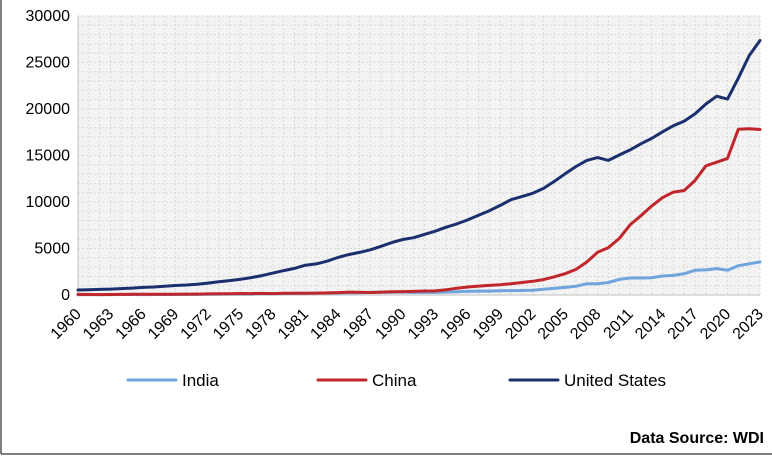 The width and height of the screenshot is (772, 461). I want to click on x-tick-label: 1960, so click(66, 324).